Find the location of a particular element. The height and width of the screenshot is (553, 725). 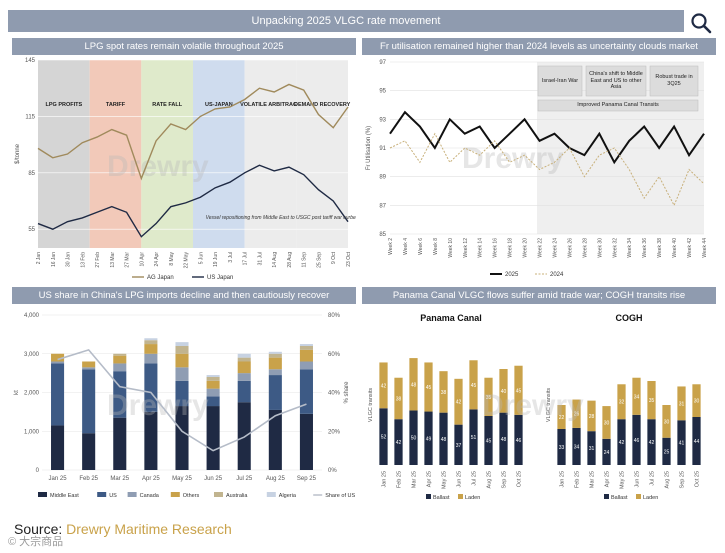

legend-label: US Japan is located at coordinates (220, 278).